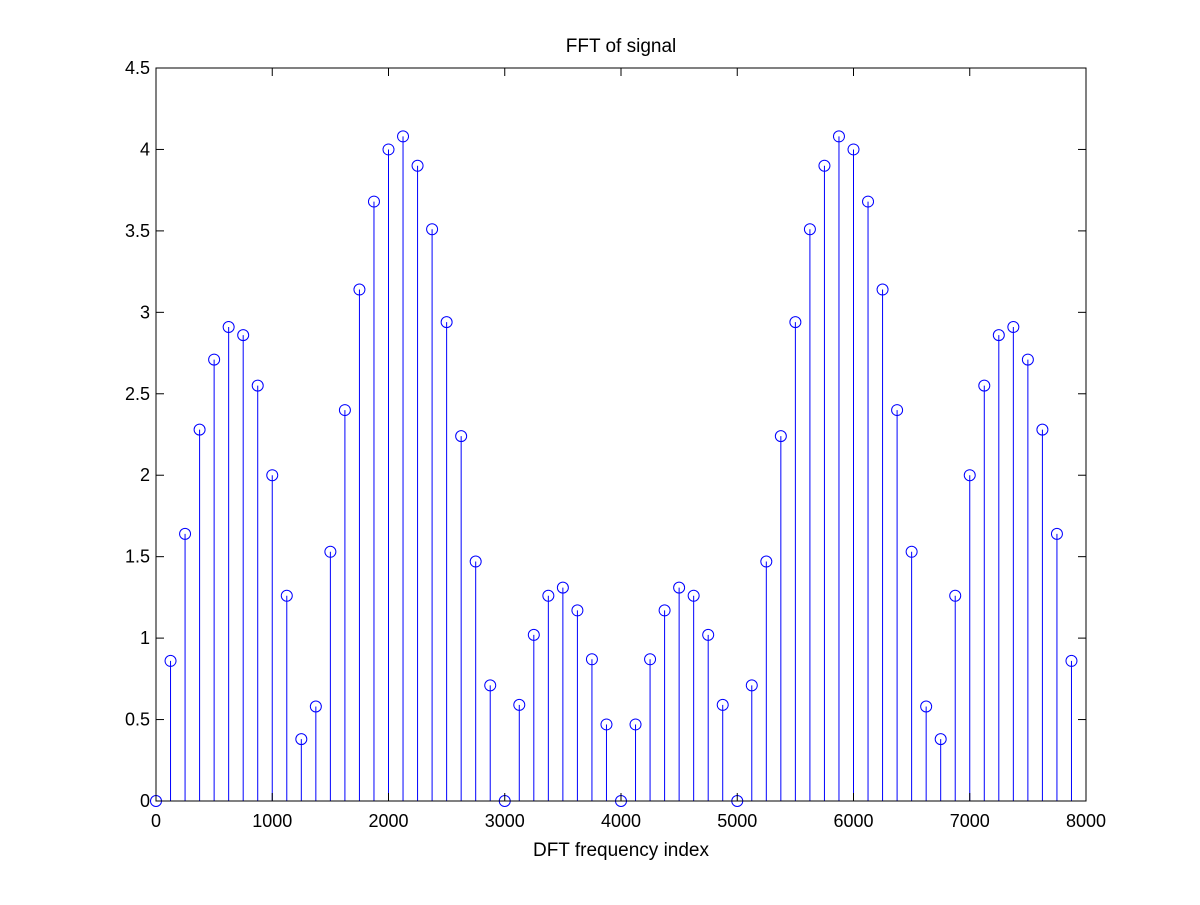 The height and width of the screenshot is (905, 1200). Describe the element at coordinates (145, 638) in the screenshot. I see `y-tick-label: 1` at that location.